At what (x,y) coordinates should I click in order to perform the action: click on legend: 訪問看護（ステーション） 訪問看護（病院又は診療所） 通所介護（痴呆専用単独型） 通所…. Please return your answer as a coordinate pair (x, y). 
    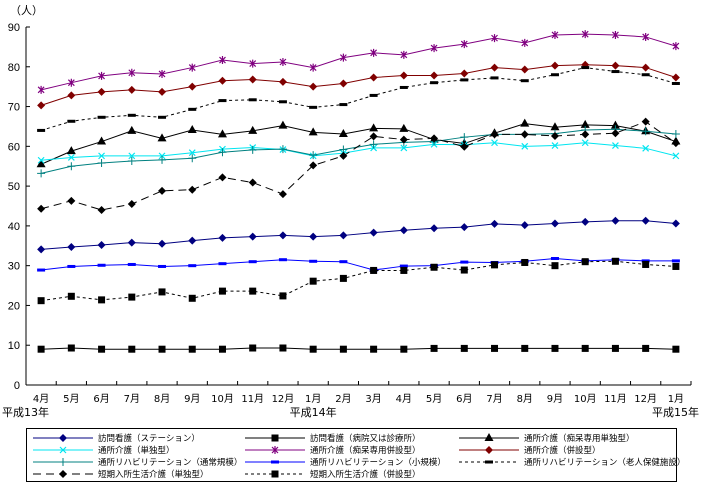
    Looking at the image, I should click on (355, 455).